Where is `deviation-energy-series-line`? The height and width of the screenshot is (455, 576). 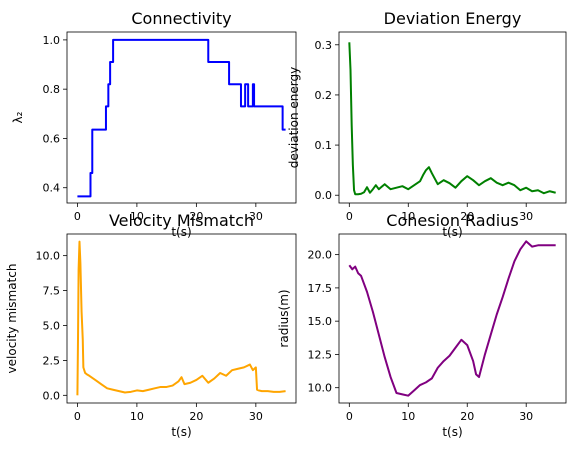
deviation-energy-series-line is located at coordinates (452, 119).